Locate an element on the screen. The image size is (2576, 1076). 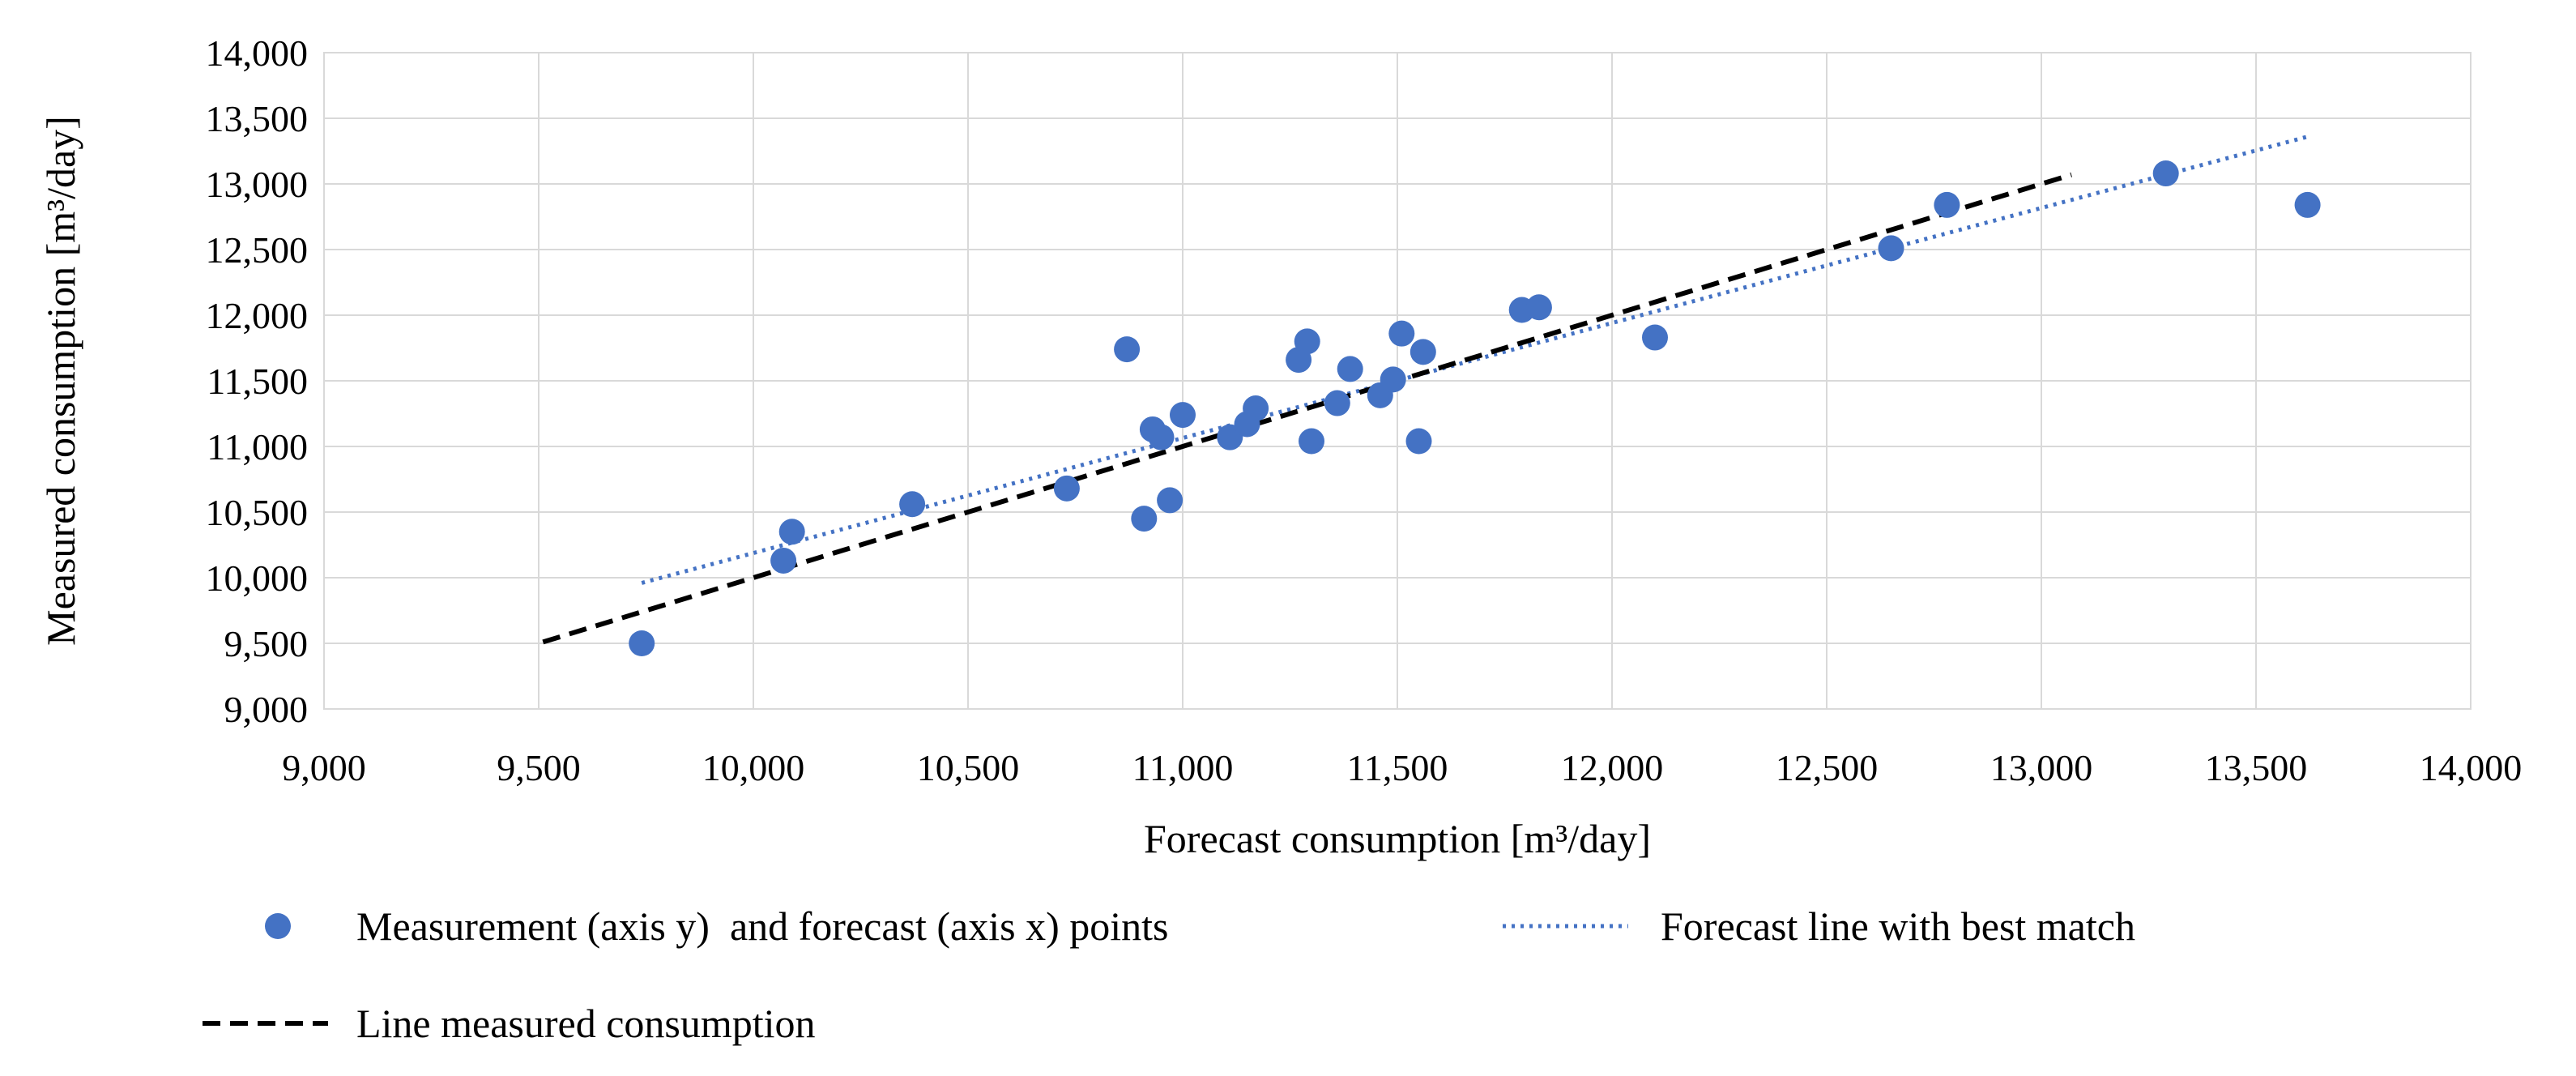
y-tick-label: 13,500 is located at coordinates (257, 118).